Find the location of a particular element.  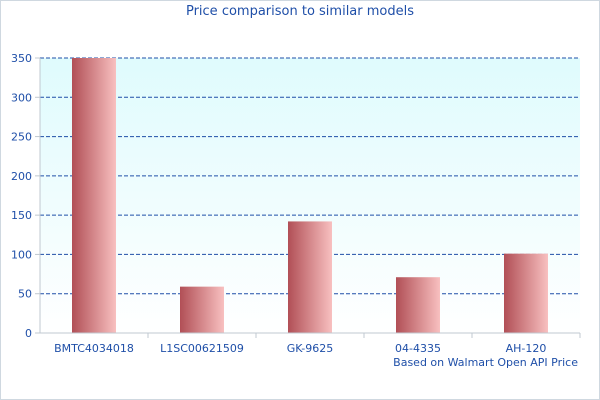

y-tick-label: 0 is located at coordinates (28, 333).